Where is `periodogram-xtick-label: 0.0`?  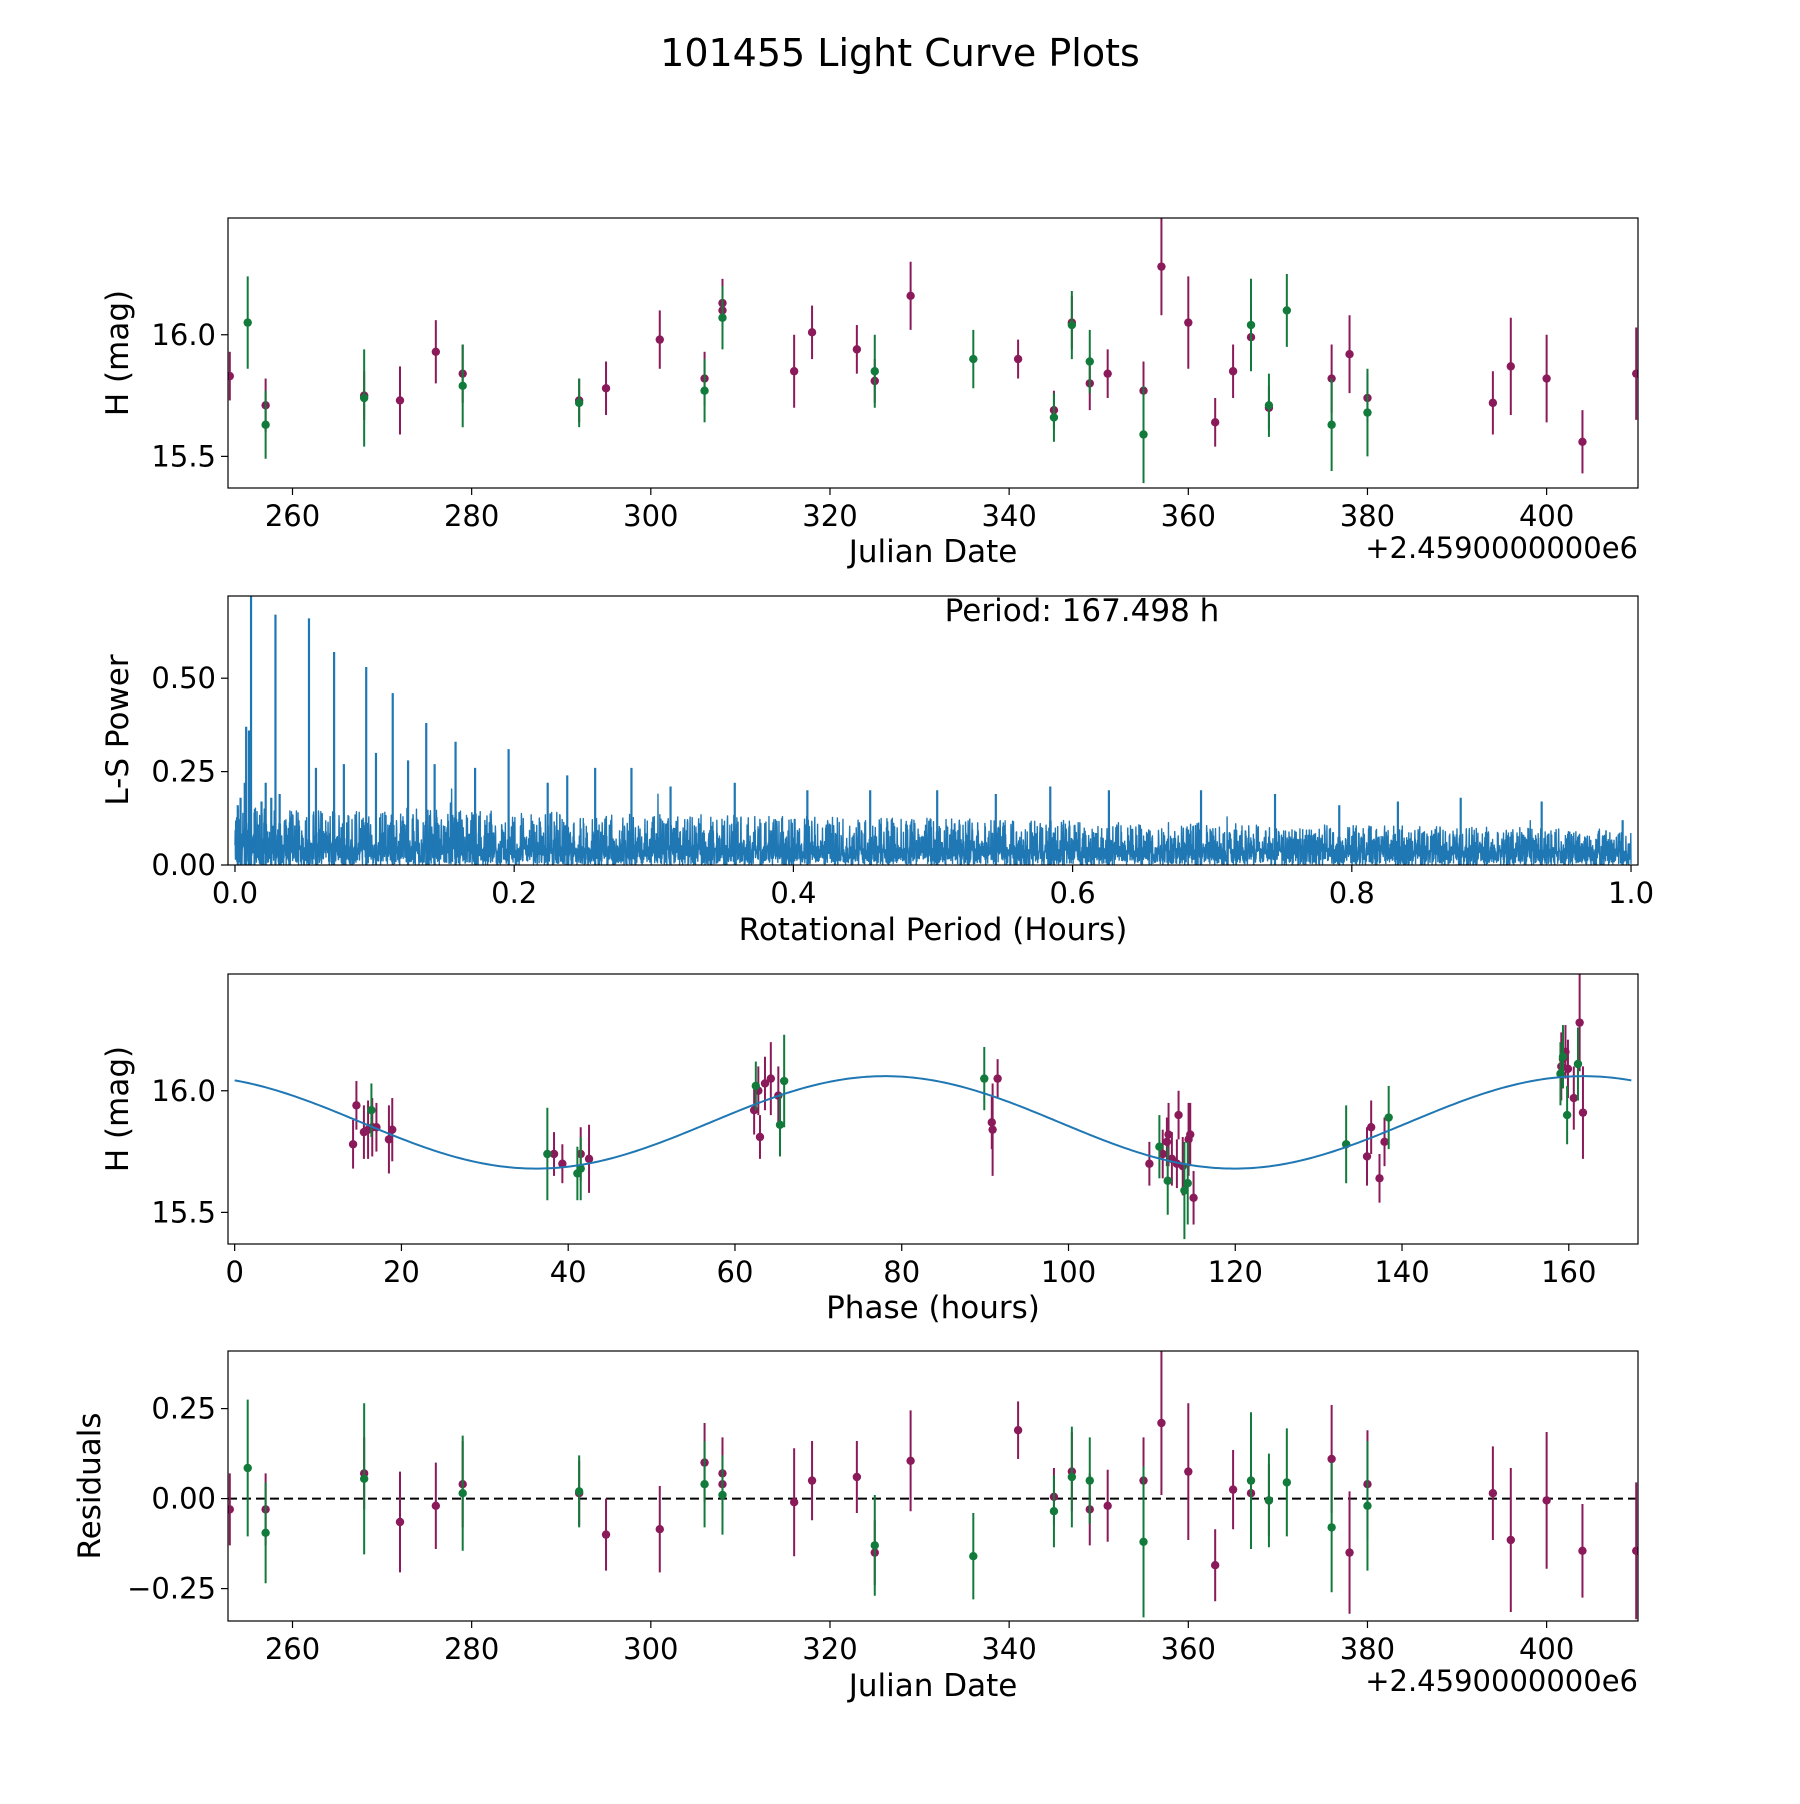
periodogram-xtick-label: 0.0 is located at coordinates (235, 893).